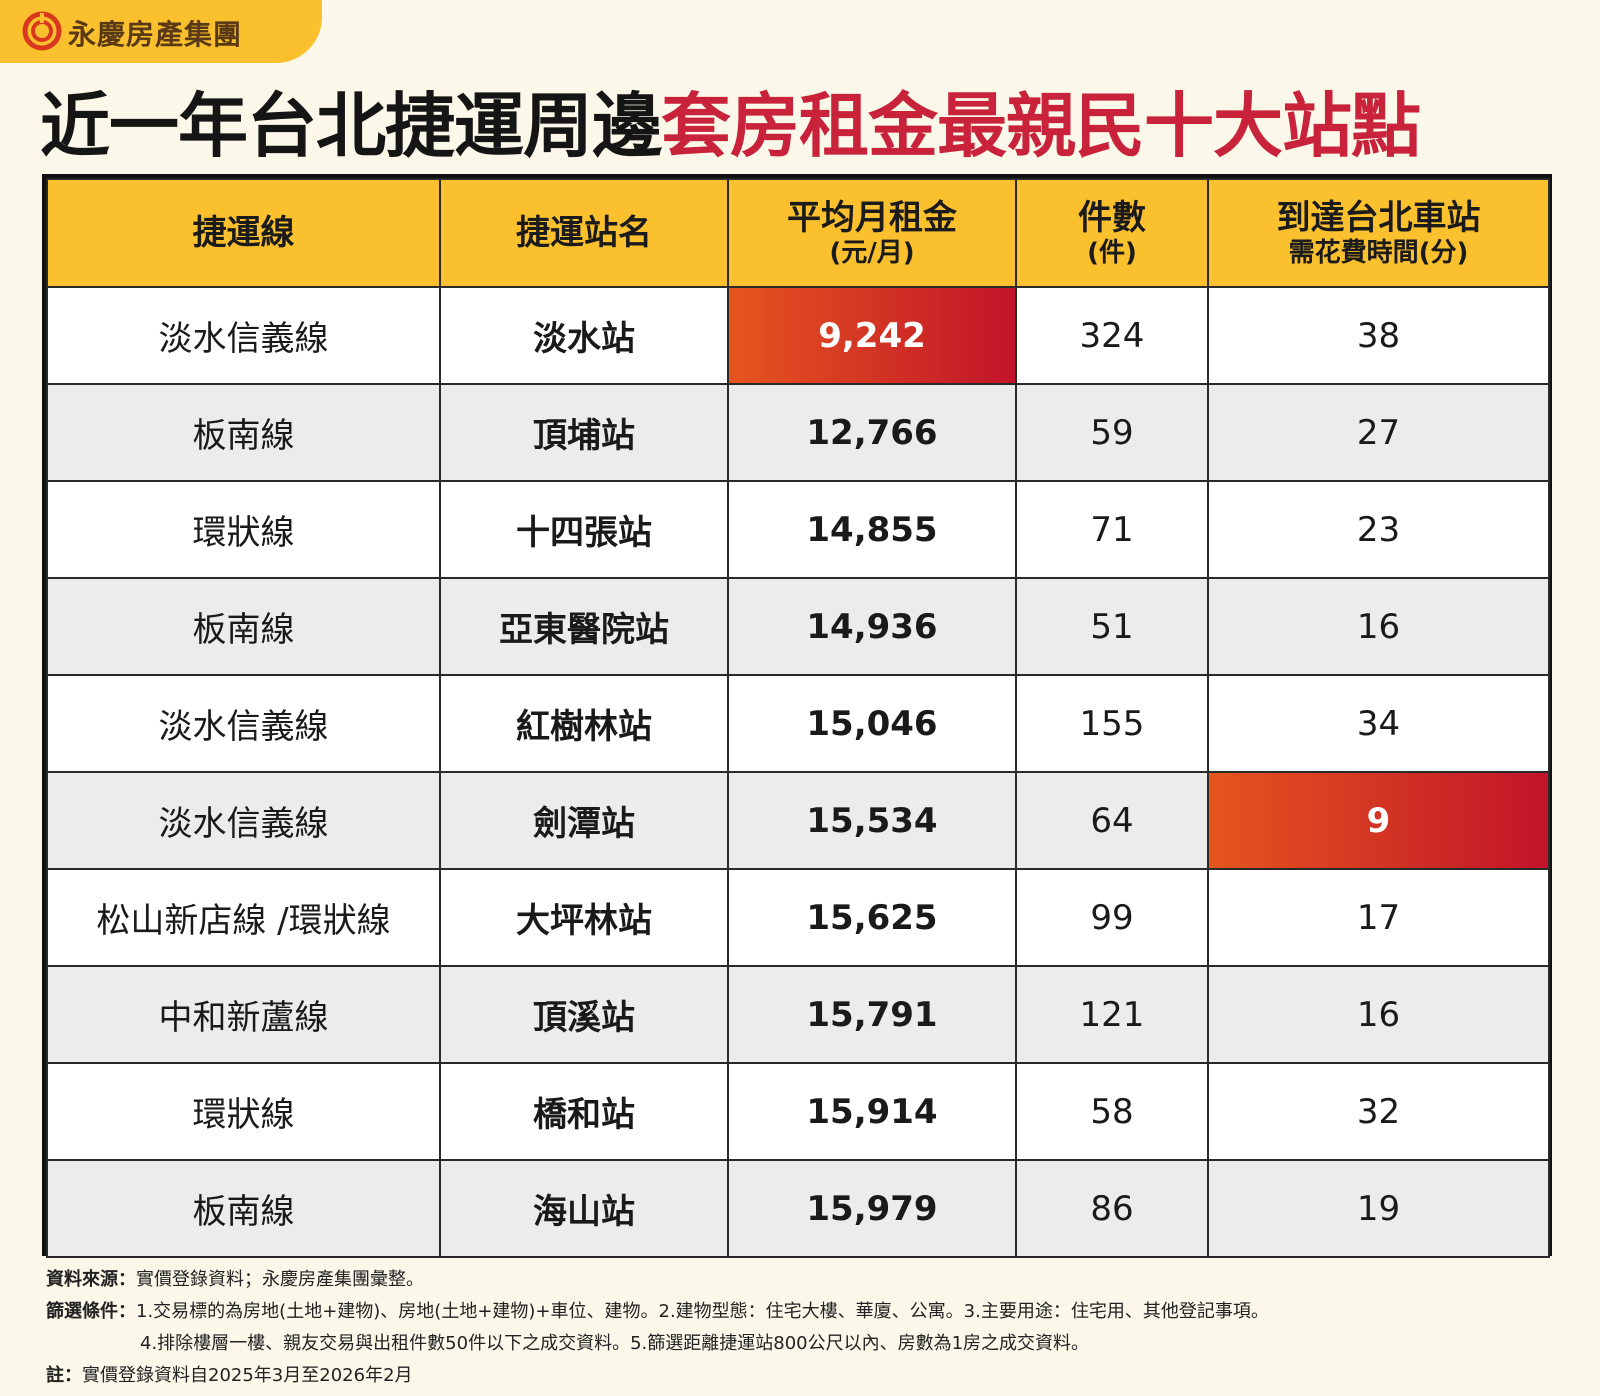 This screenshot has height=1396, width=1600. What do you see at coordinates (584, 1111) in the screenshot?
I see `cell-station: 橋和站` at bounding box center [584, 1111].